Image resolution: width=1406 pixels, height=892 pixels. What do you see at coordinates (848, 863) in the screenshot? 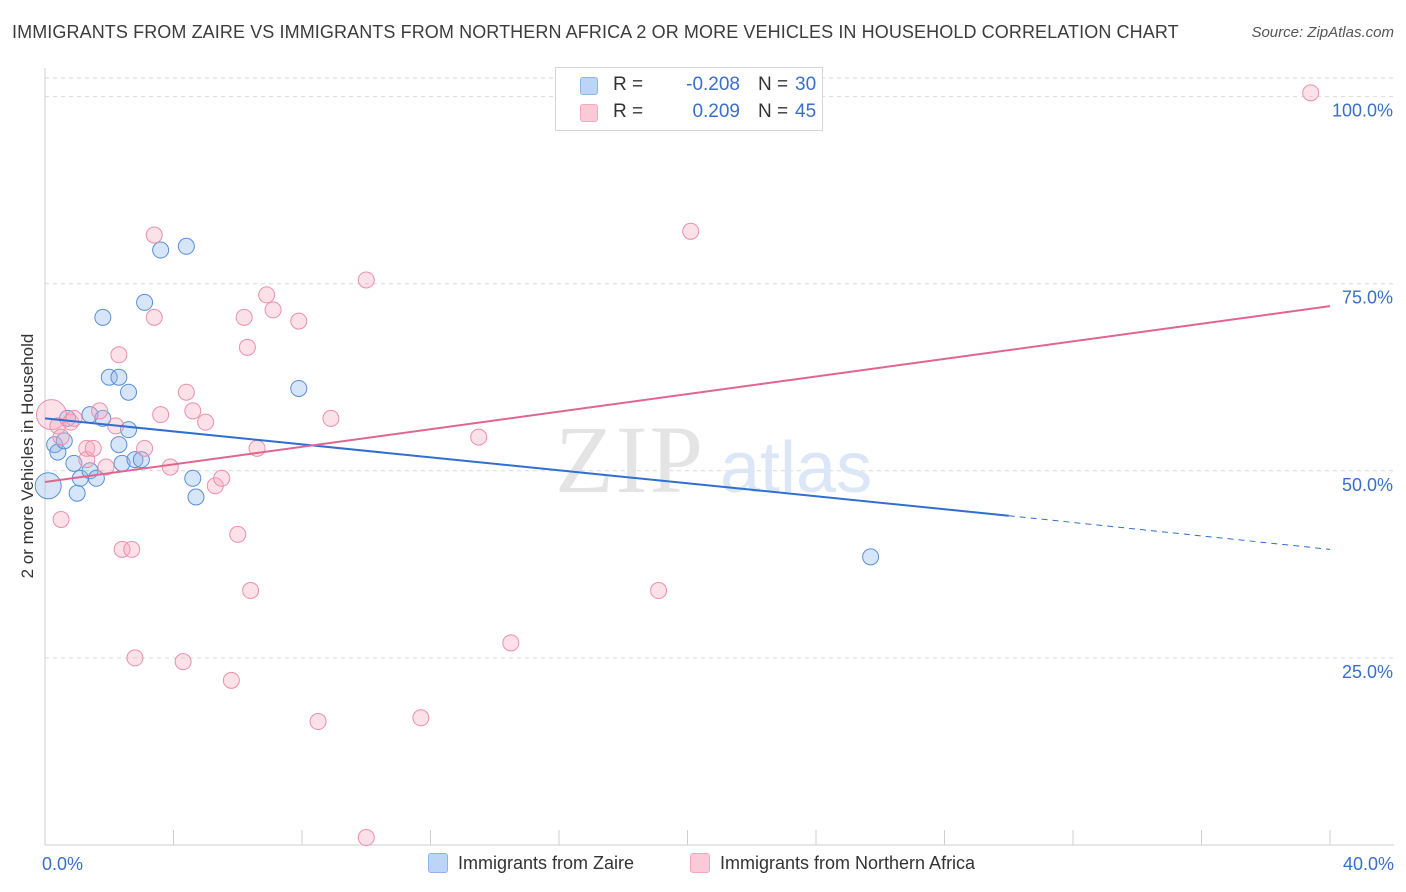
I see `legend-label: Immigrants from Northern Africa` at bounding box center [848, 863].